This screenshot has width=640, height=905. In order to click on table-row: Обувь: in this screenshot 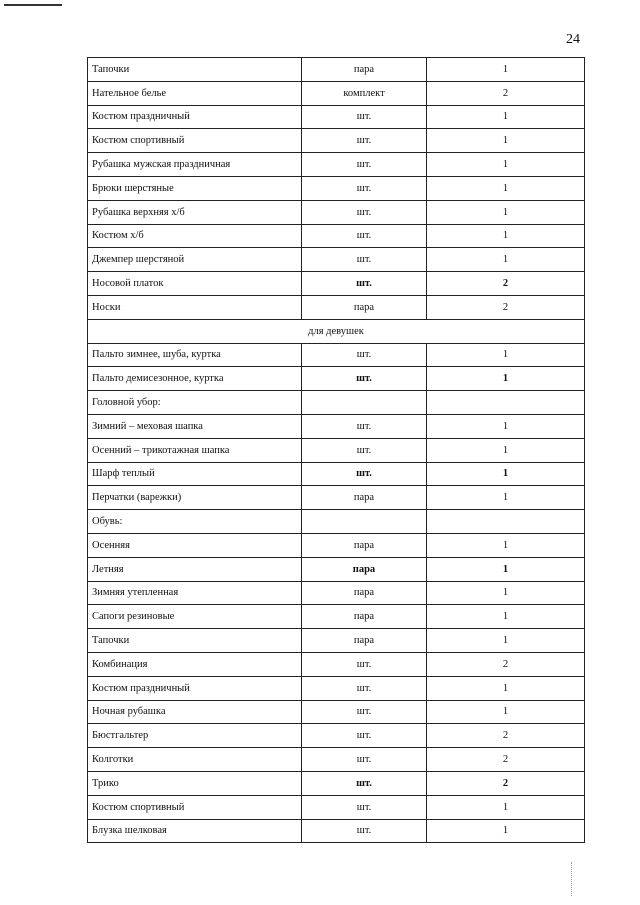, I will do `click(336, 521)`.